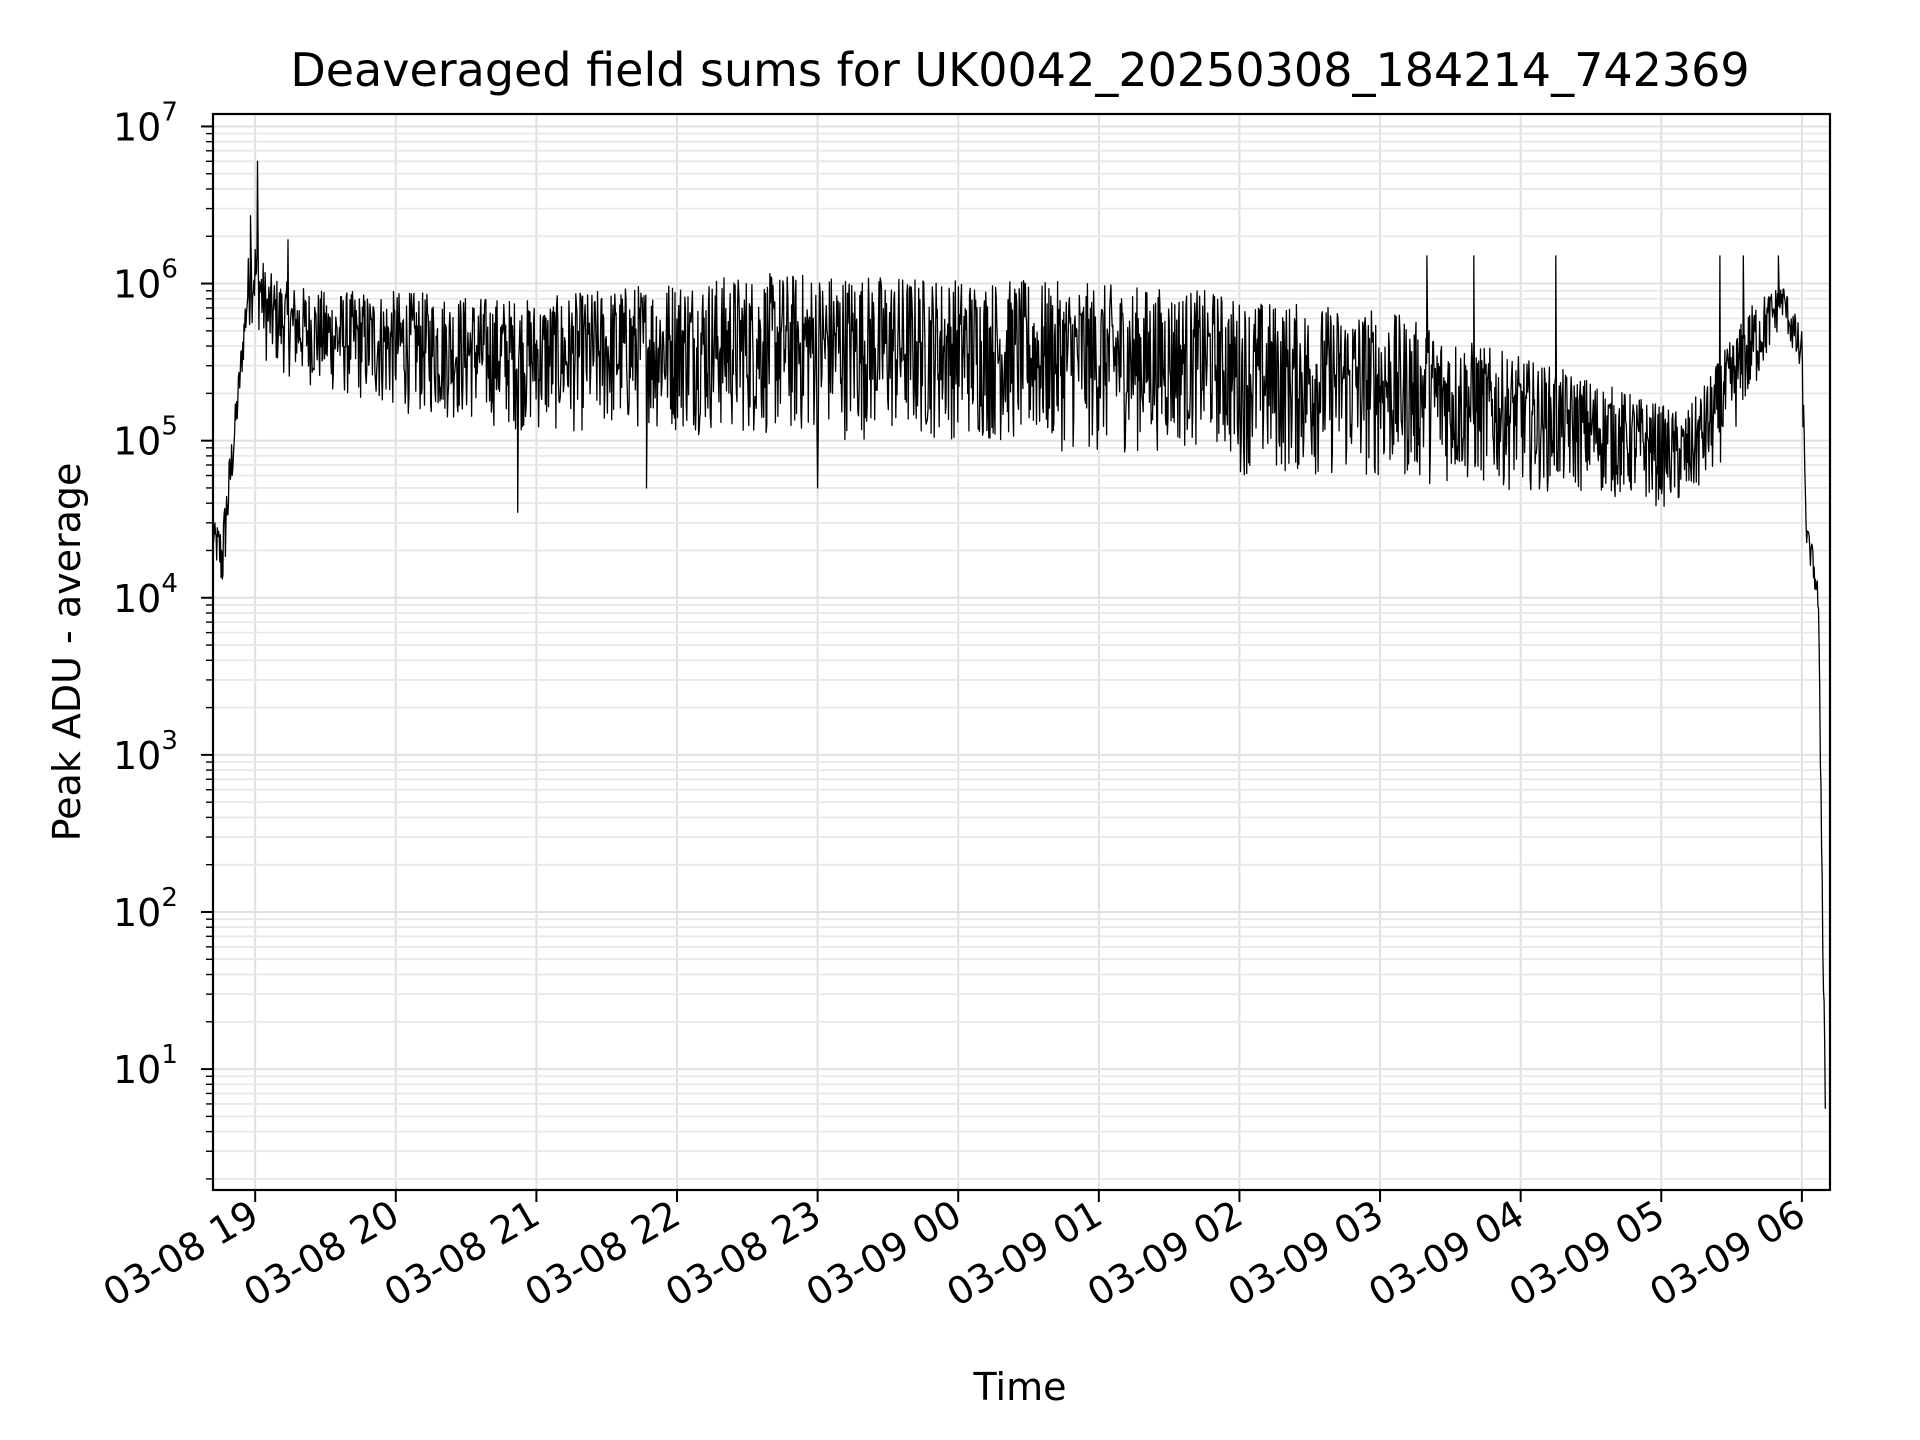  What do you see at coordinates (145, 438) in the screenshot?
I see `y-tick-label: 10⁵` at bounding box center [145, 438].